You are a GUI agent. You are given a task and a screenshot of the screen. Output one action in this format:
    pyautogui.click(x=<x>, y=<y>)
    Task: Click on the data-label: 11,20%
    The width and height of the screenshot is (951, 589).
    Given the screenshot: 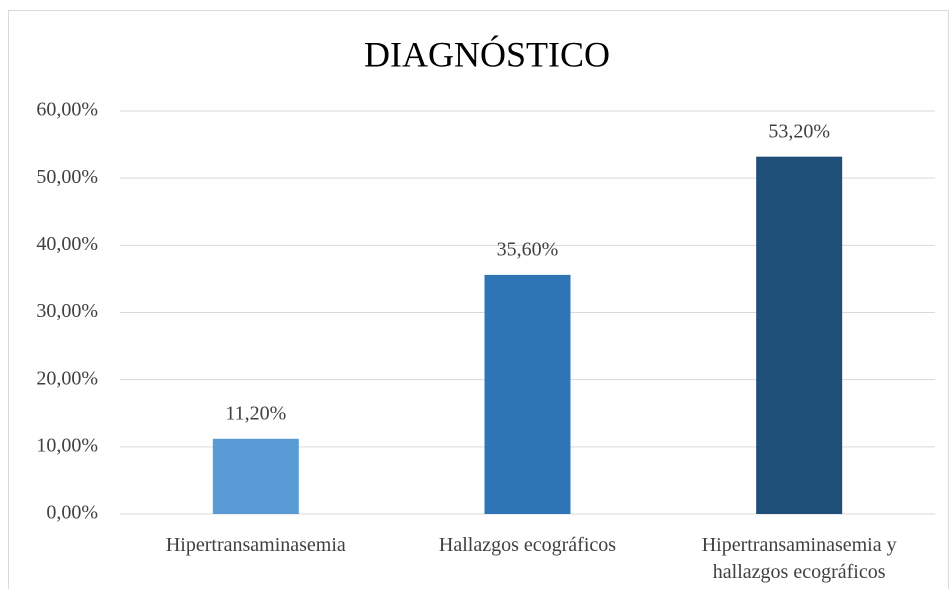 What is the action you would take?
    pyautogui.click(x=255, y=413)
    